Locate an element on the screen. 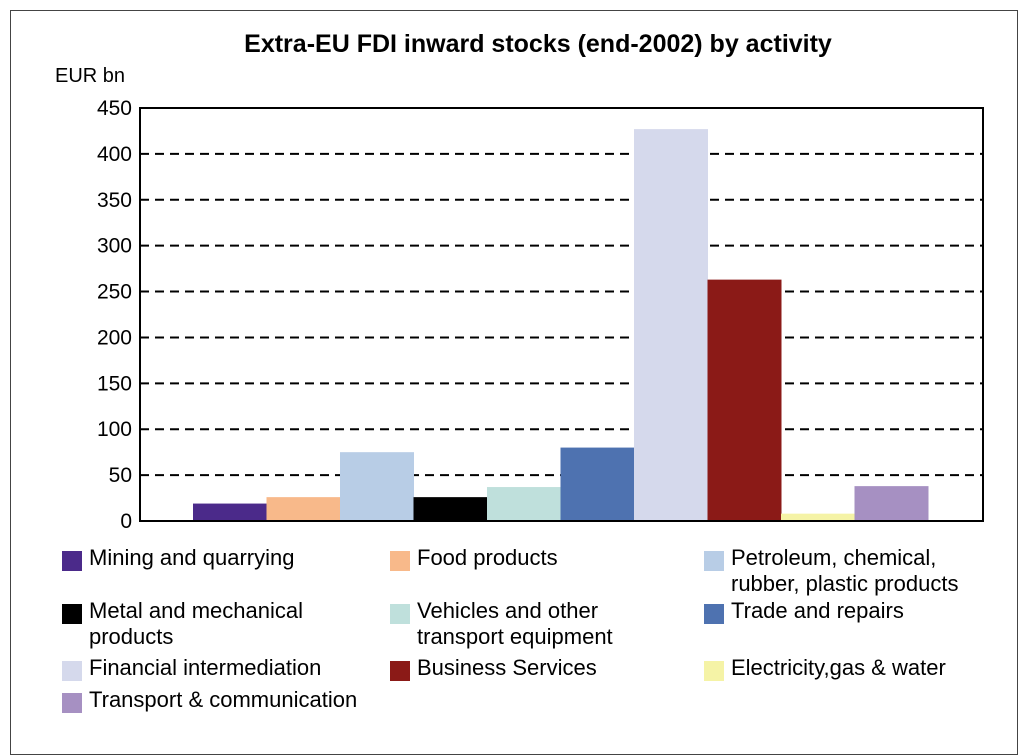  y-tick-label: 200 is located at coordinates (114, 337).